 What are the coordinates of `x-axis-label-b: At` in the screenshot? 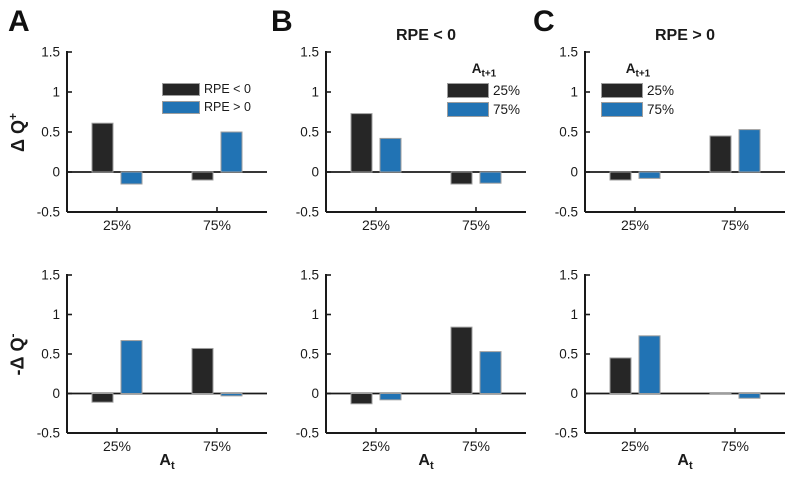 It's located at (426, 462).